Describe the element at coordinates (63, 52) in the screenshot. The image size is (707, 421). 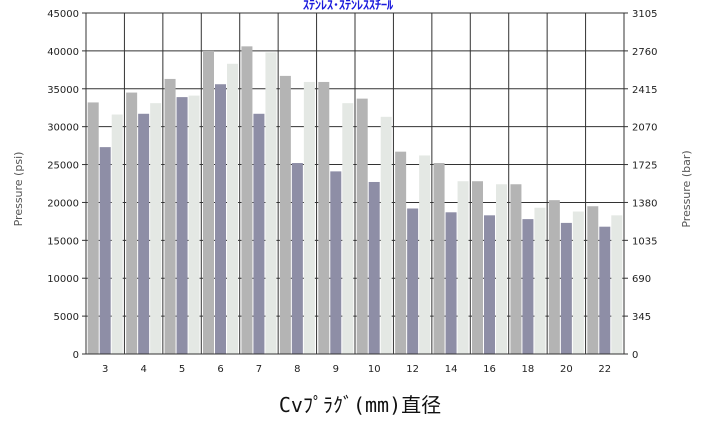
I see `y-tick-label-left: 40000` at that location.